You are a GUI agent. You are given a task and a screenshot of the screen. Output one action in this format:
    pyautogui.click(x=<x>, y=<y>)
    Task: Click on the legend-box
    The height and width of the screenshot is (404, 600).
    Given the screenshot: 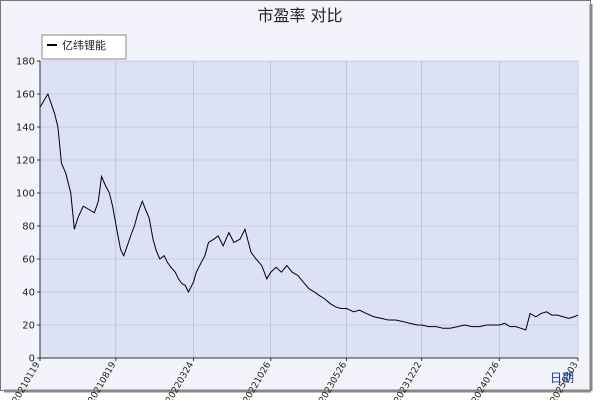 What is the action you would take?
    pyautogui.click(x=84, y=47)
    